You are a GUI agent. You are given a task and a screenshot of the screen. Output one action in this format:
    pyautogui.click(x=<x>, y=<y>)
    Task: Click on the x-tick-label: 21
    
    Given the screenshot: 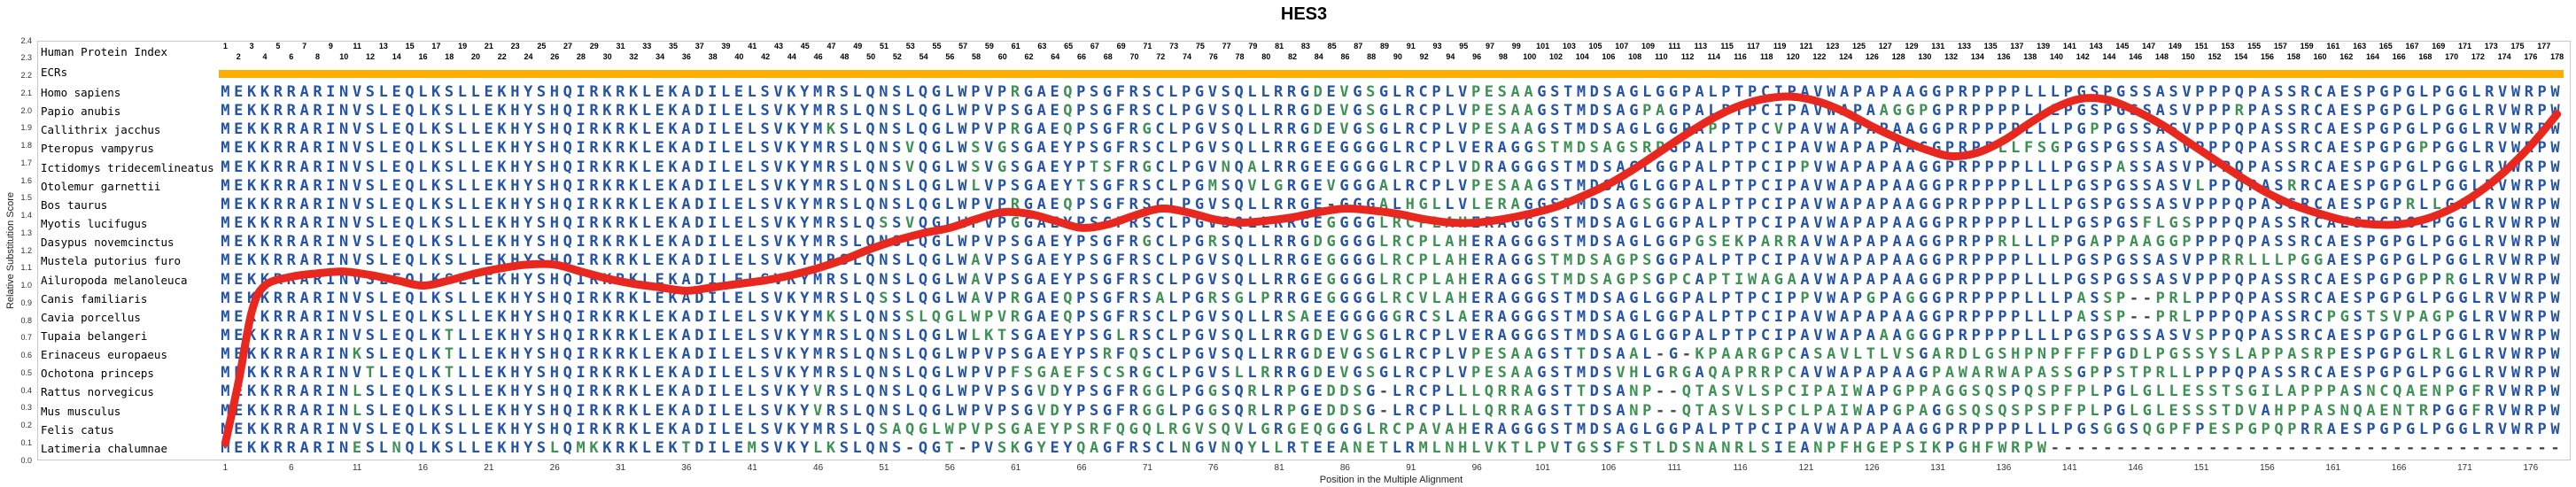 What is the action you would take?
    pyautogui.click(x=489, y=468)
    